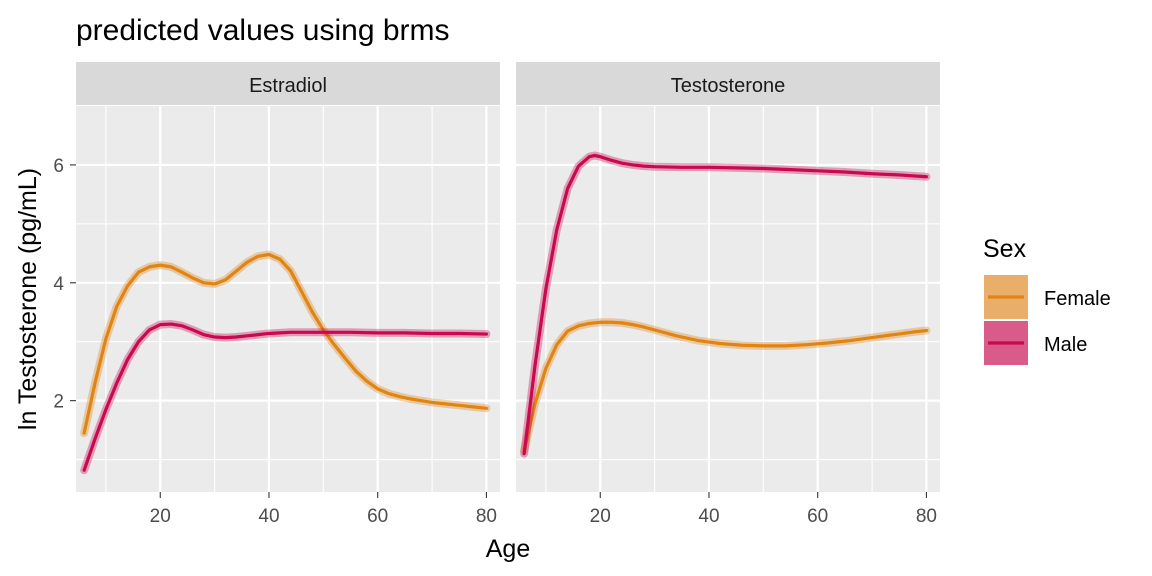  What do you see at coordinates (58, 166) in the screenshot?
I see `y-tick-label: 6` at bounding box center [58, 166].